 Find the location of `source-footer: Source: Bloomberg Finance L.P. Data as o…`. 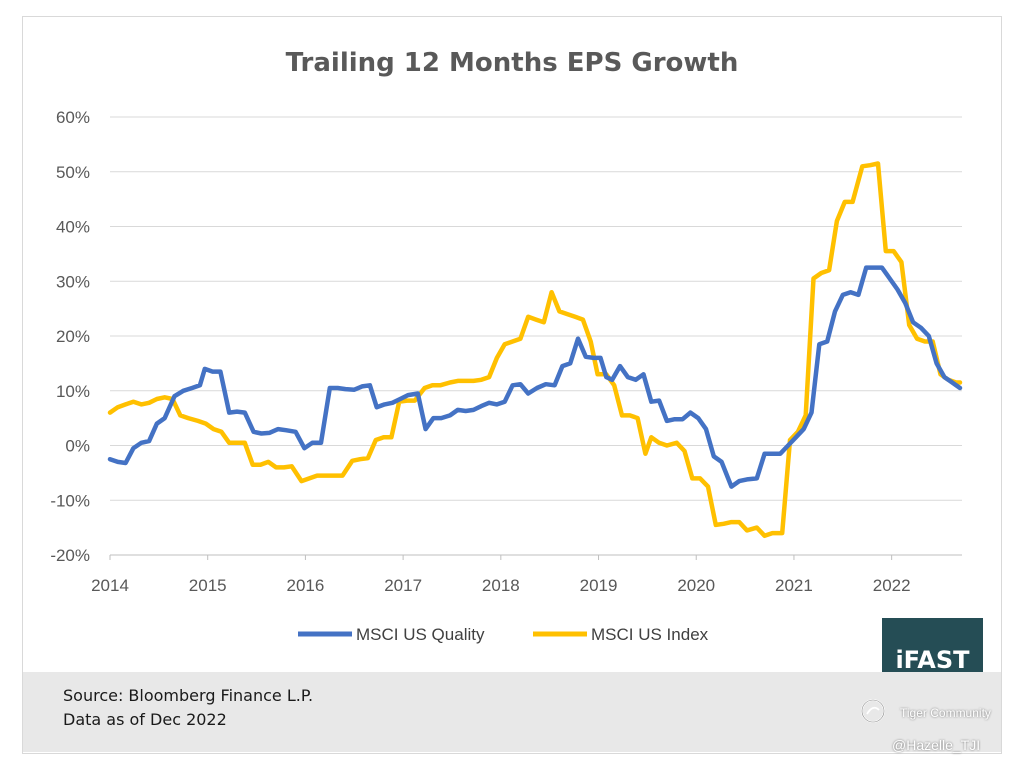

source-footer: Source: Bloomberg Finance L.P. Data as o… is located at coordinates (512, 712).